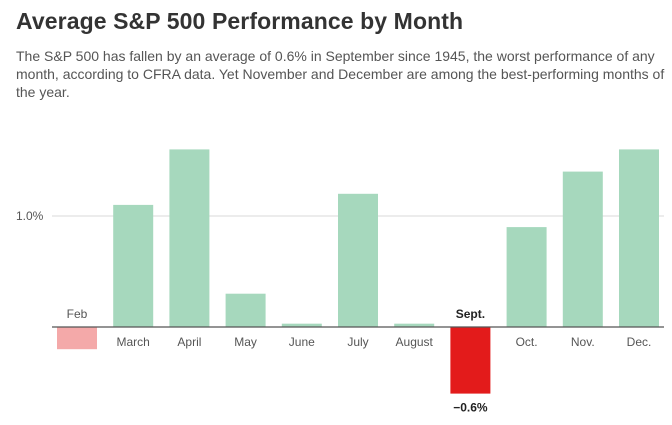 Image resolution: width=672 pixels, height=425 pixels. What do you see at coordinates (30, 216) in the screenshot?
I see `y-tick-label: 1.0%` at bounding box center [30, 216].